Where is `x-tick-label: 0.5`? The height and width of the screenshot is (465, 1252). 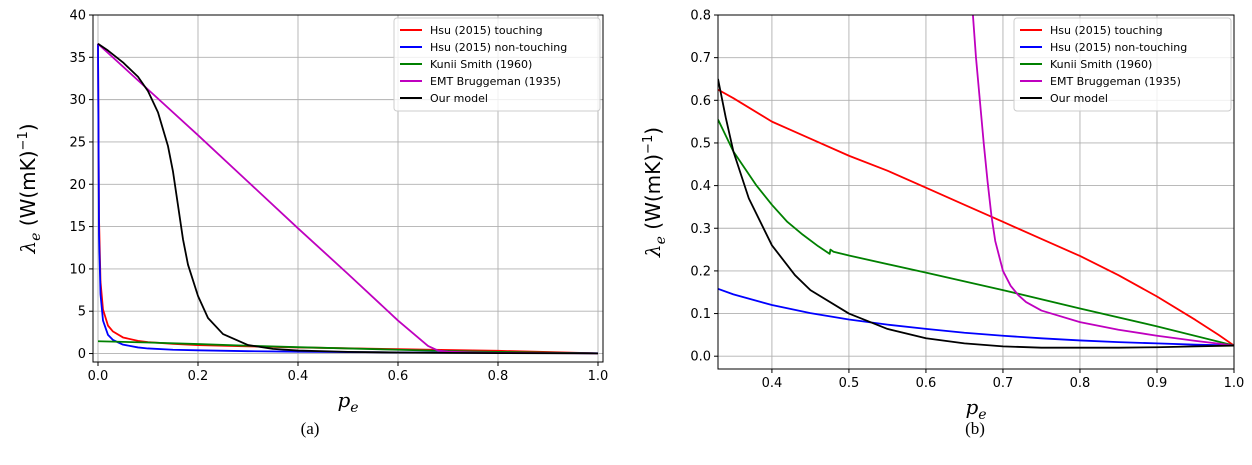
x-tick-label: 0.5 is located at coordinates (849, 383).